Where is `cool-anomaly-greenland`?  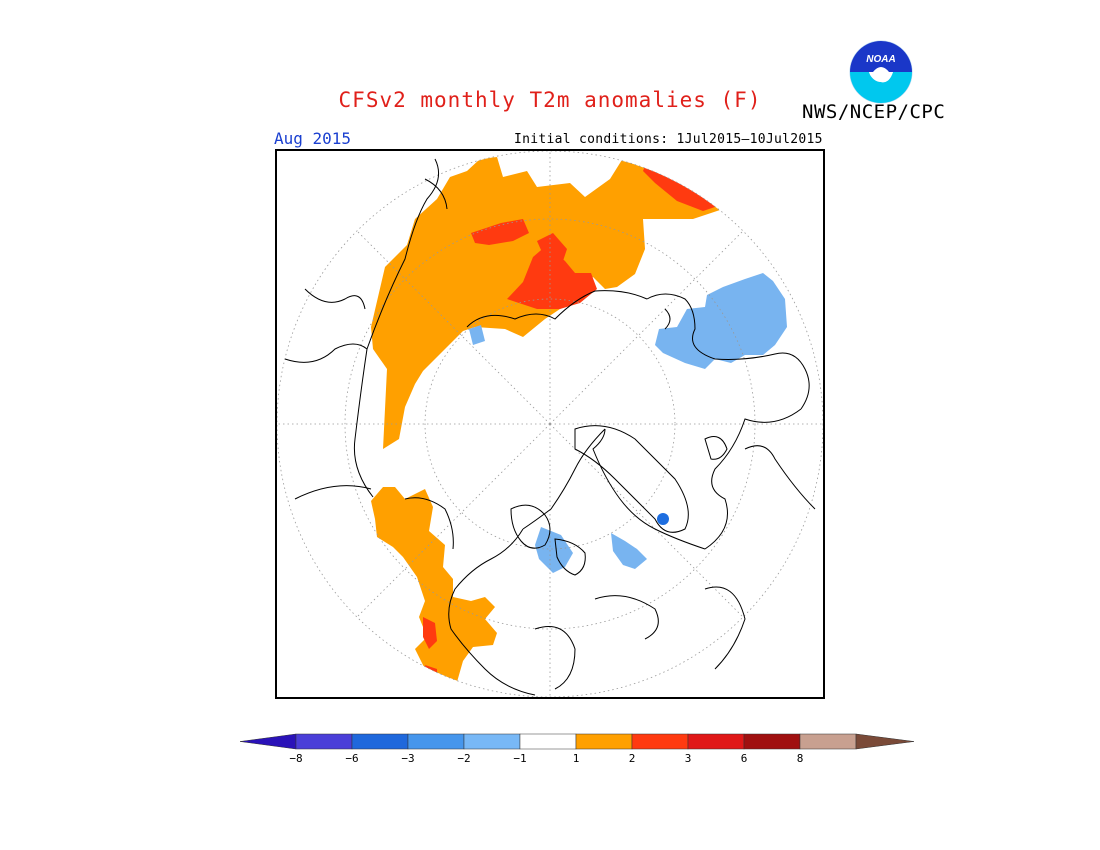
cool-anomaly-greenland is located at coordinates (629, 551).